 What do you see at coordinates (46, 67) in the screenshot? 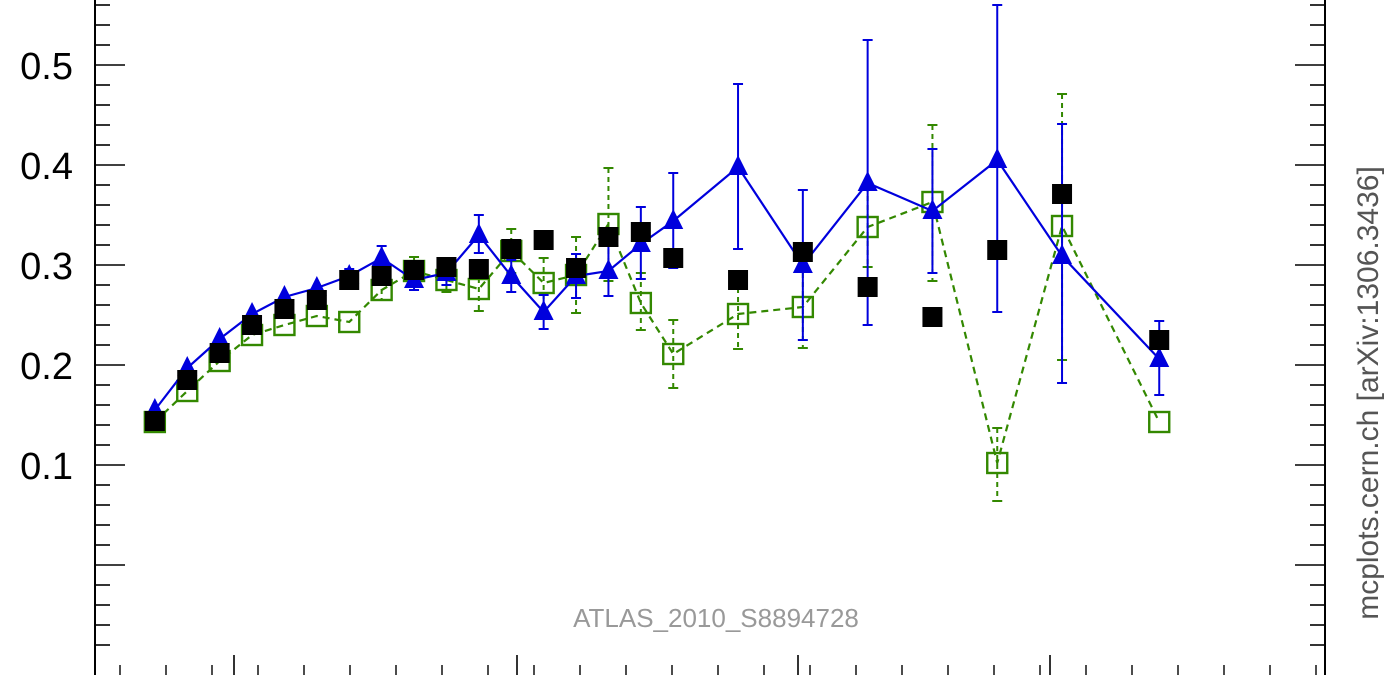
I see `y-tick-label: 0.5` at bounding box center [46, 67].